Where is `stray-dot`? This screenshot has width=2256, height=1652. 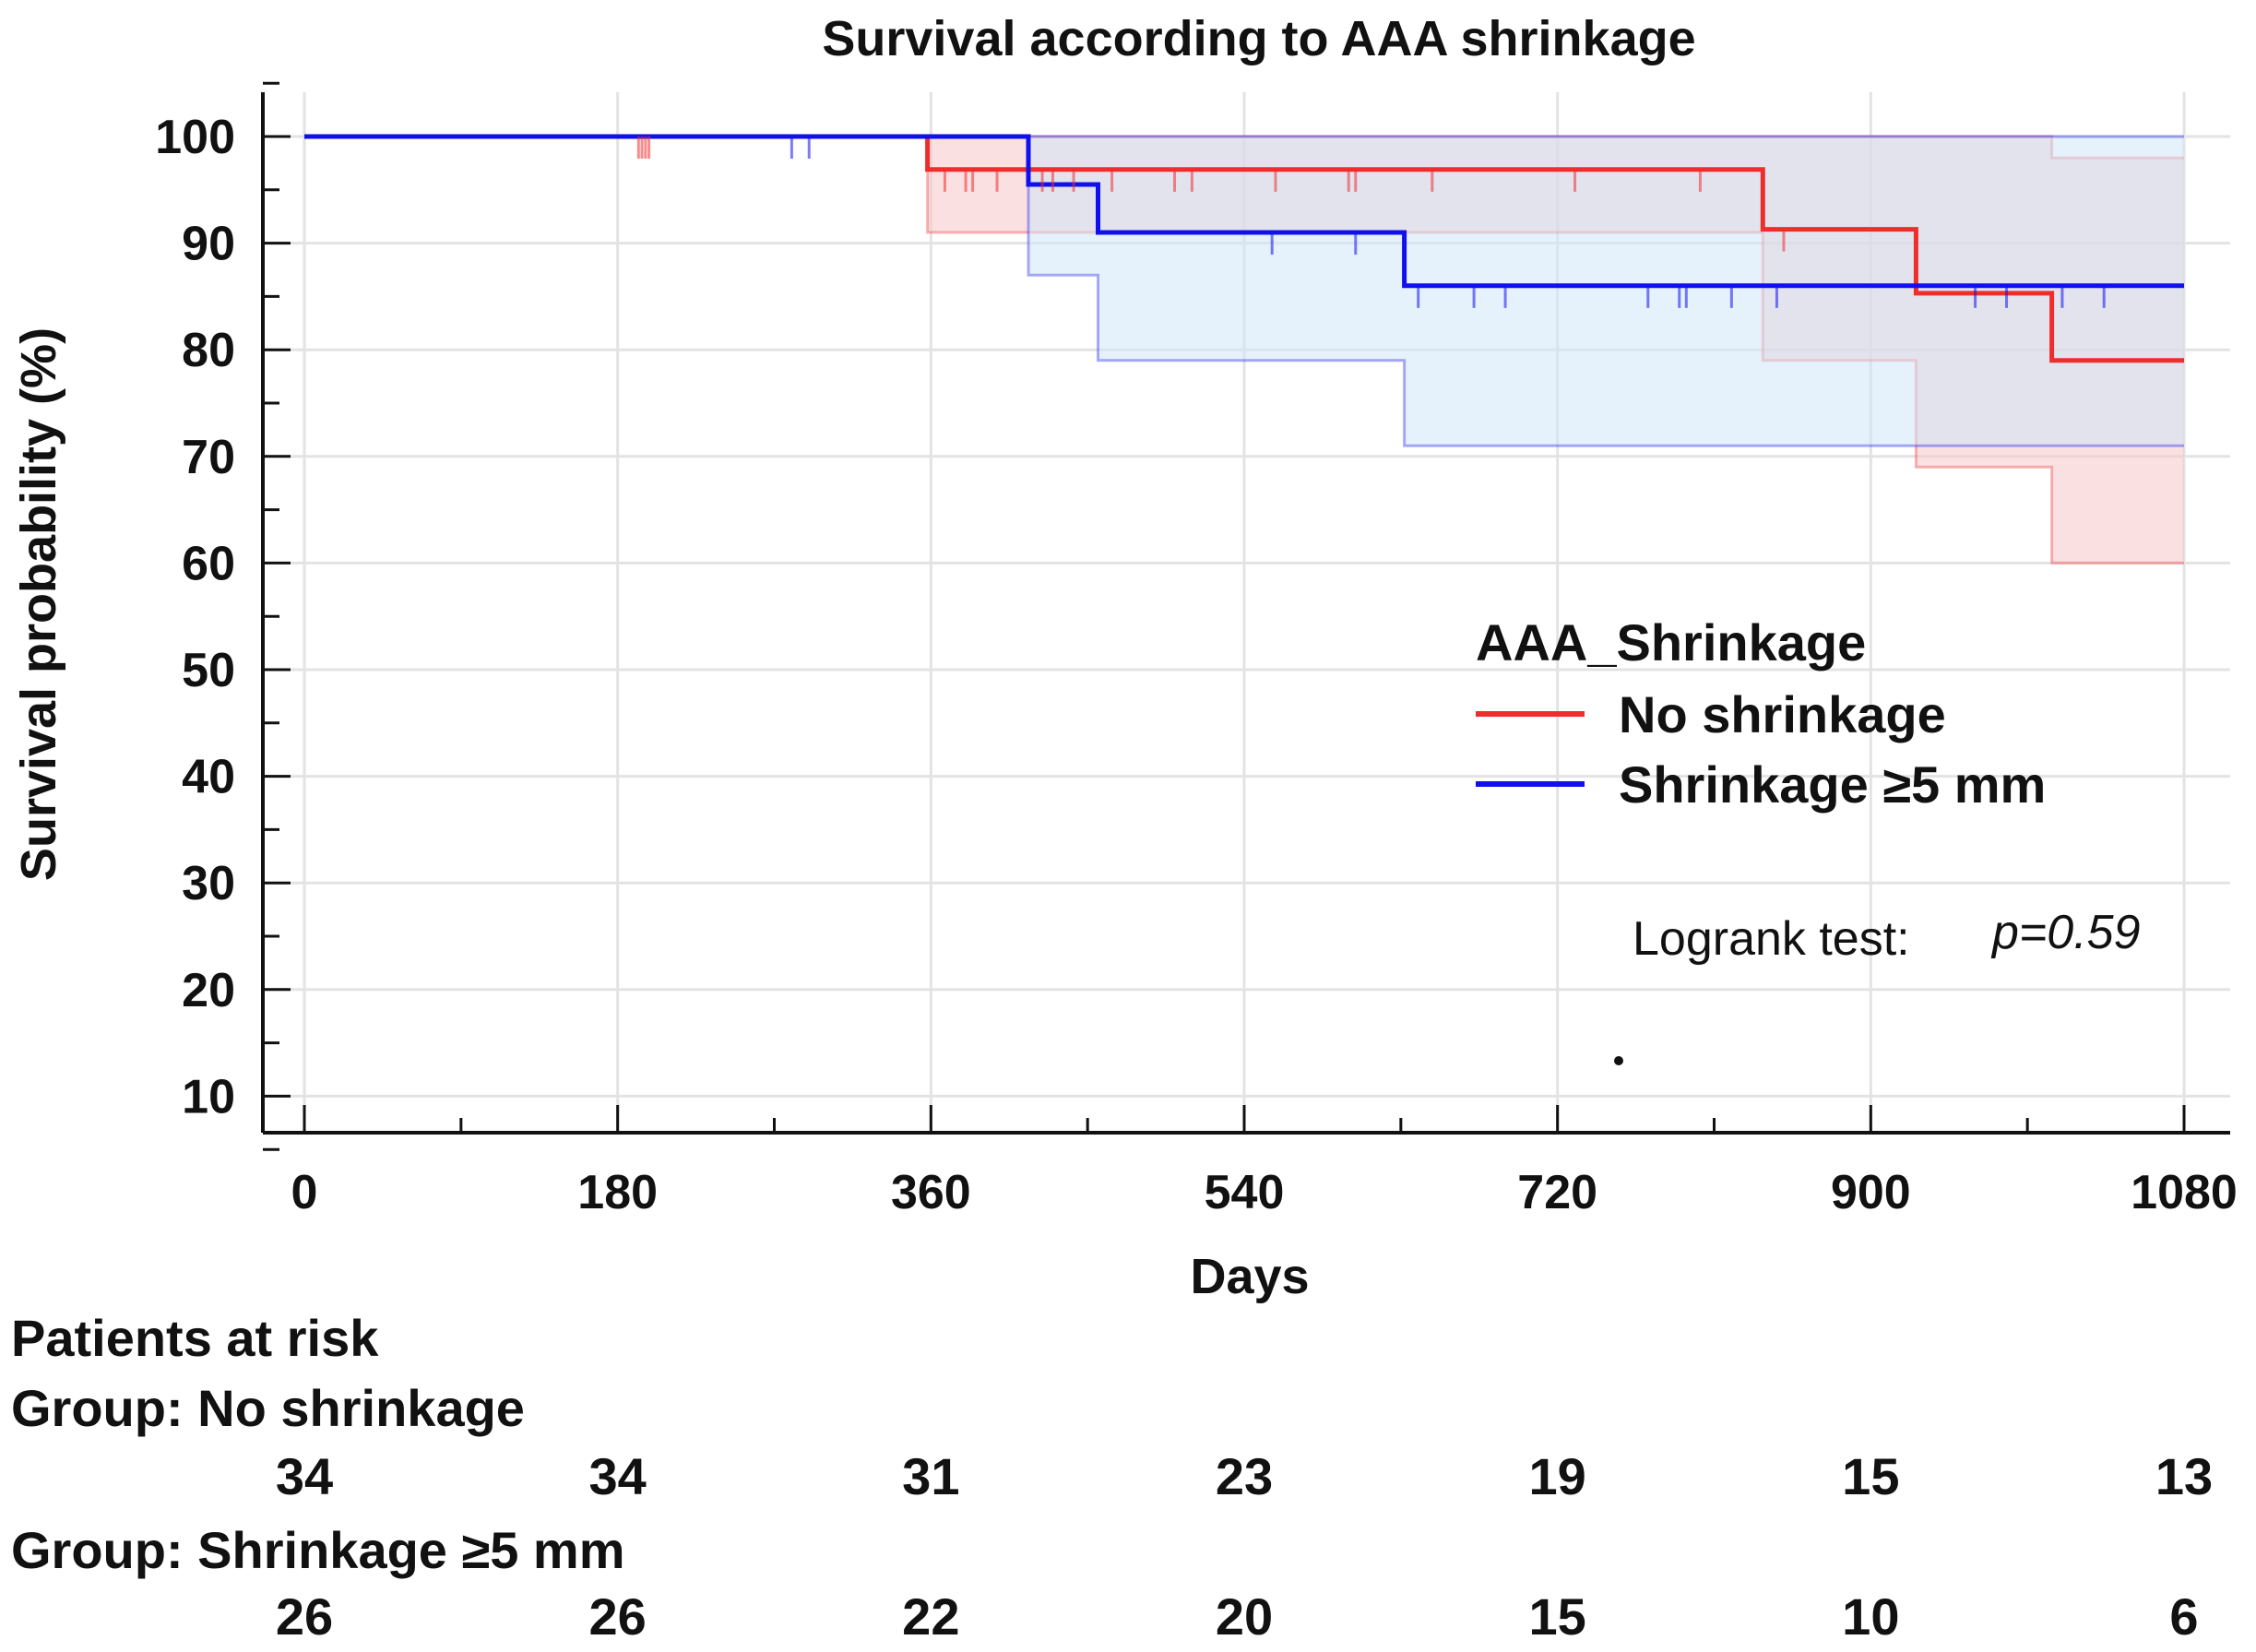
stray-dot is located at coordinates (1618, 1060).